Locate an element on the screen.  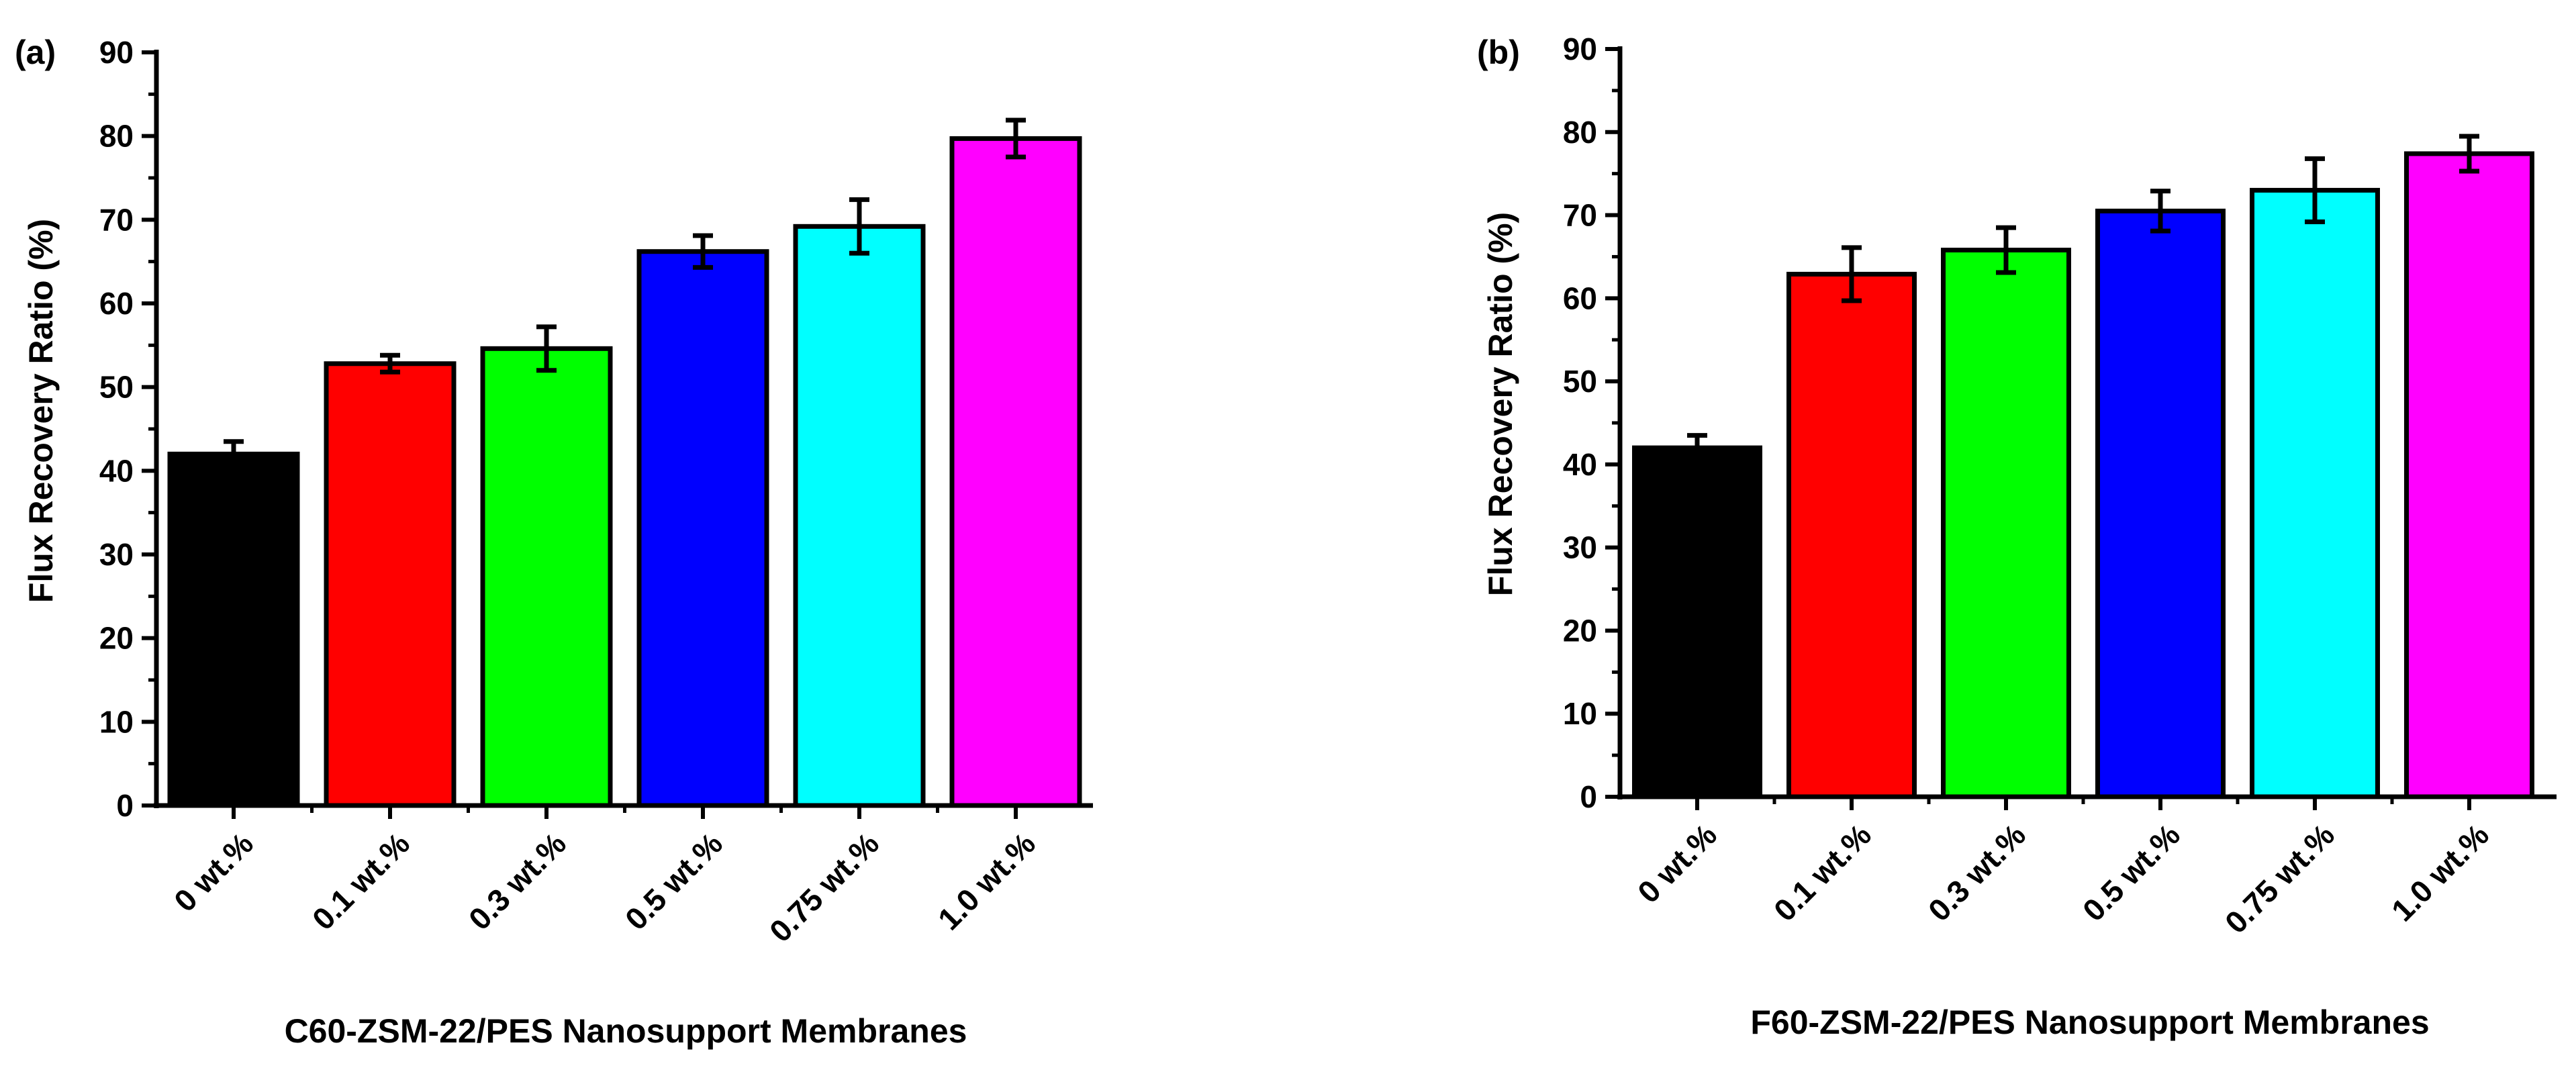
x-axis-title: F60-ZSM-22/PES Nanosupport Membranes is located at coordinates (2089, 1022).